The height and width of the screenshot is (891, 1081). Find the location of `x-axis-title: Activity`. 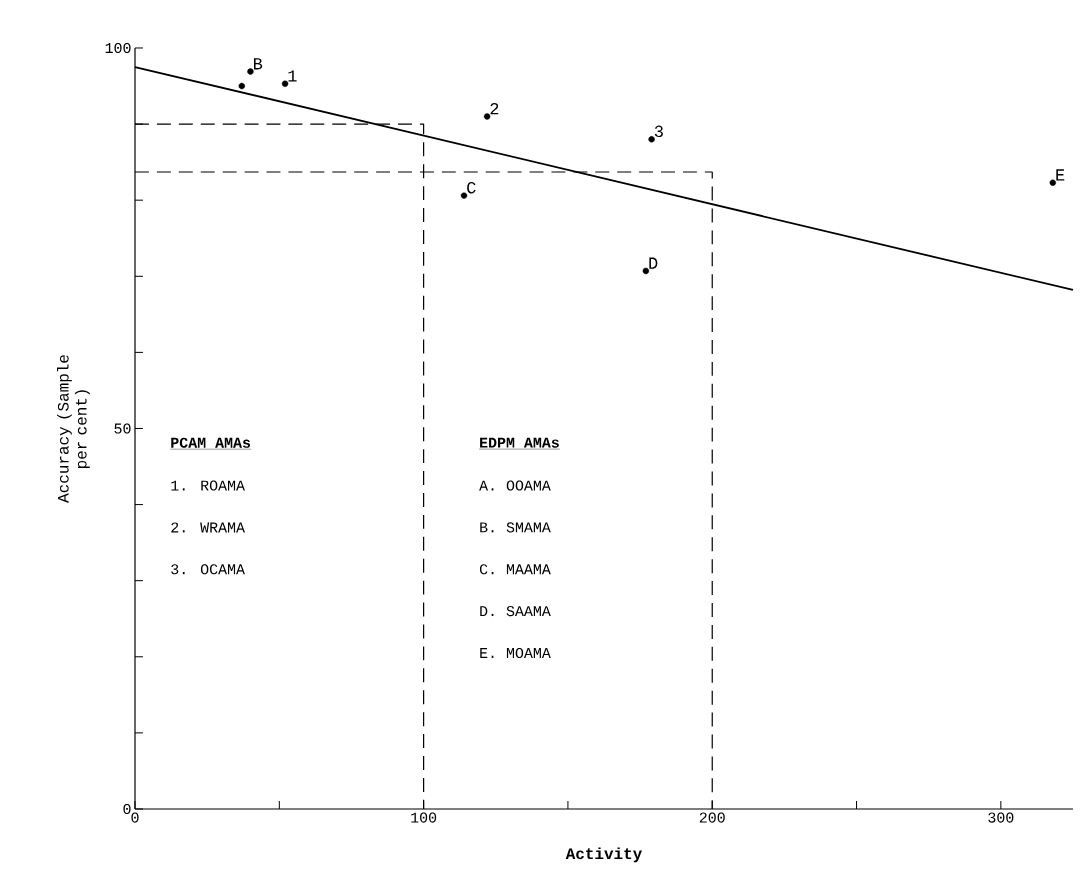

x-axis-title: Activity is located at coordinates (603, 855).